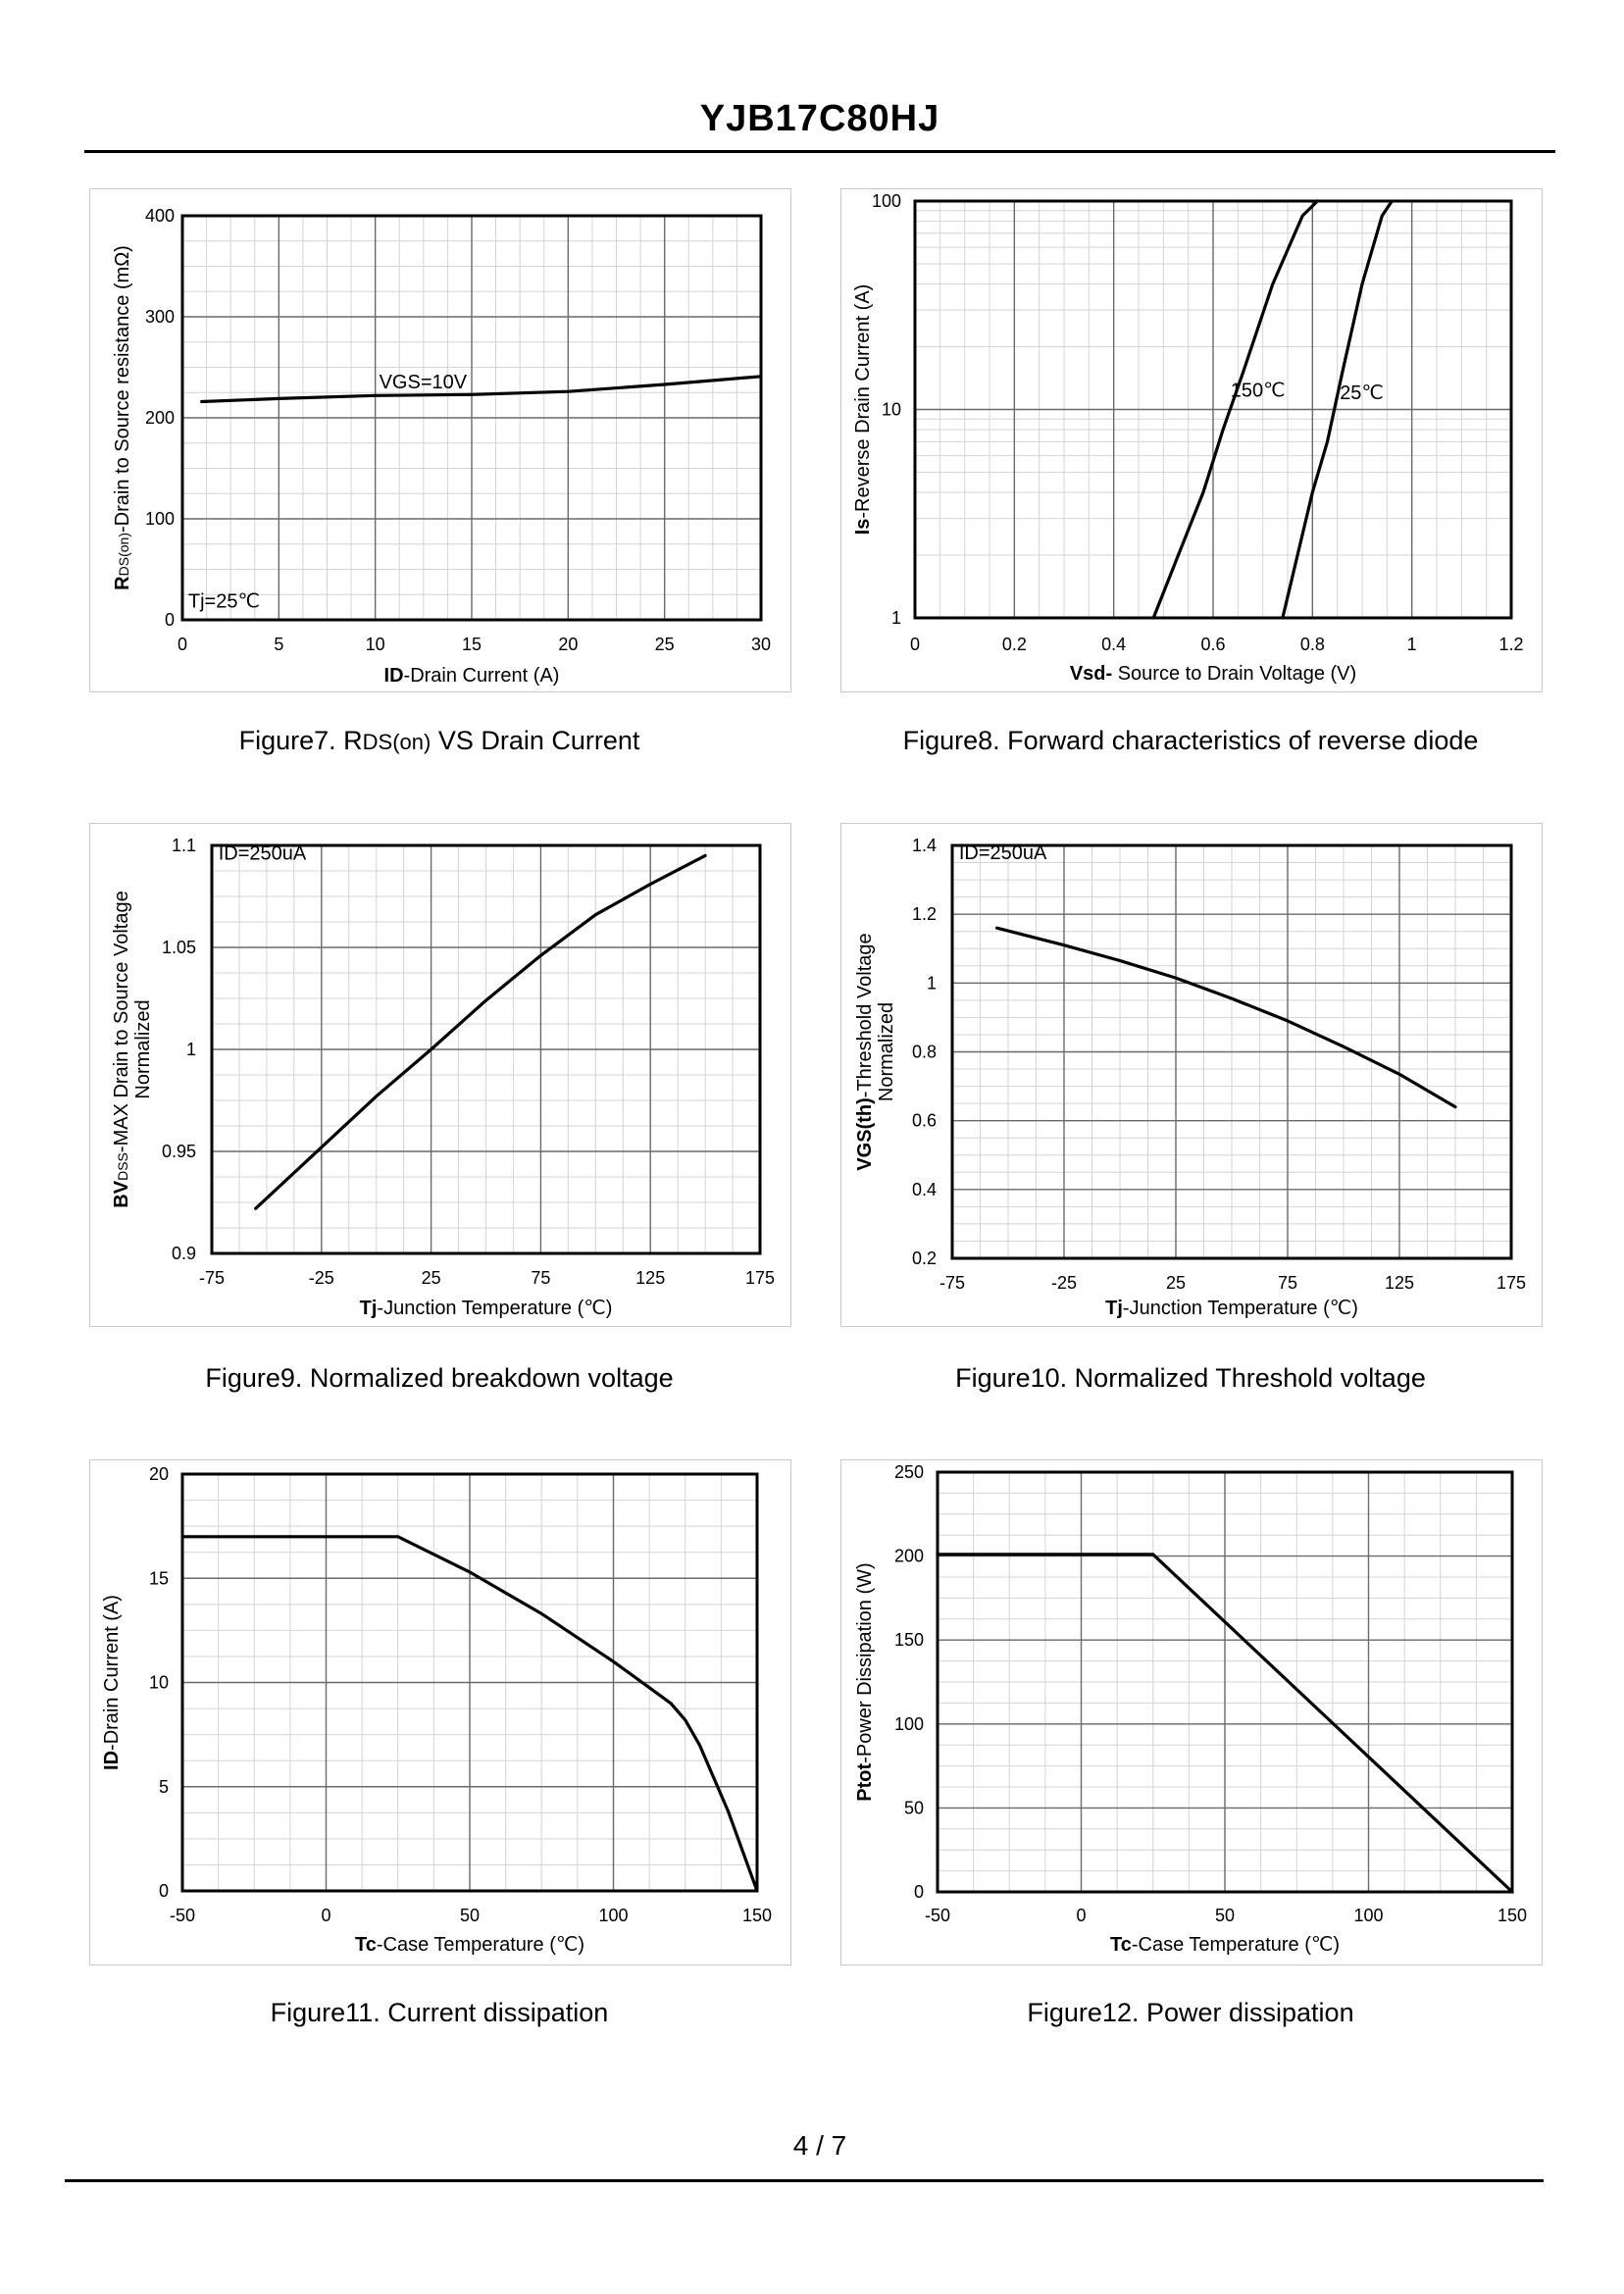 This screenshot has width=1624, height=2294. I want to click on fig8-x-tick-label: 0.2, so click(1014, 644).